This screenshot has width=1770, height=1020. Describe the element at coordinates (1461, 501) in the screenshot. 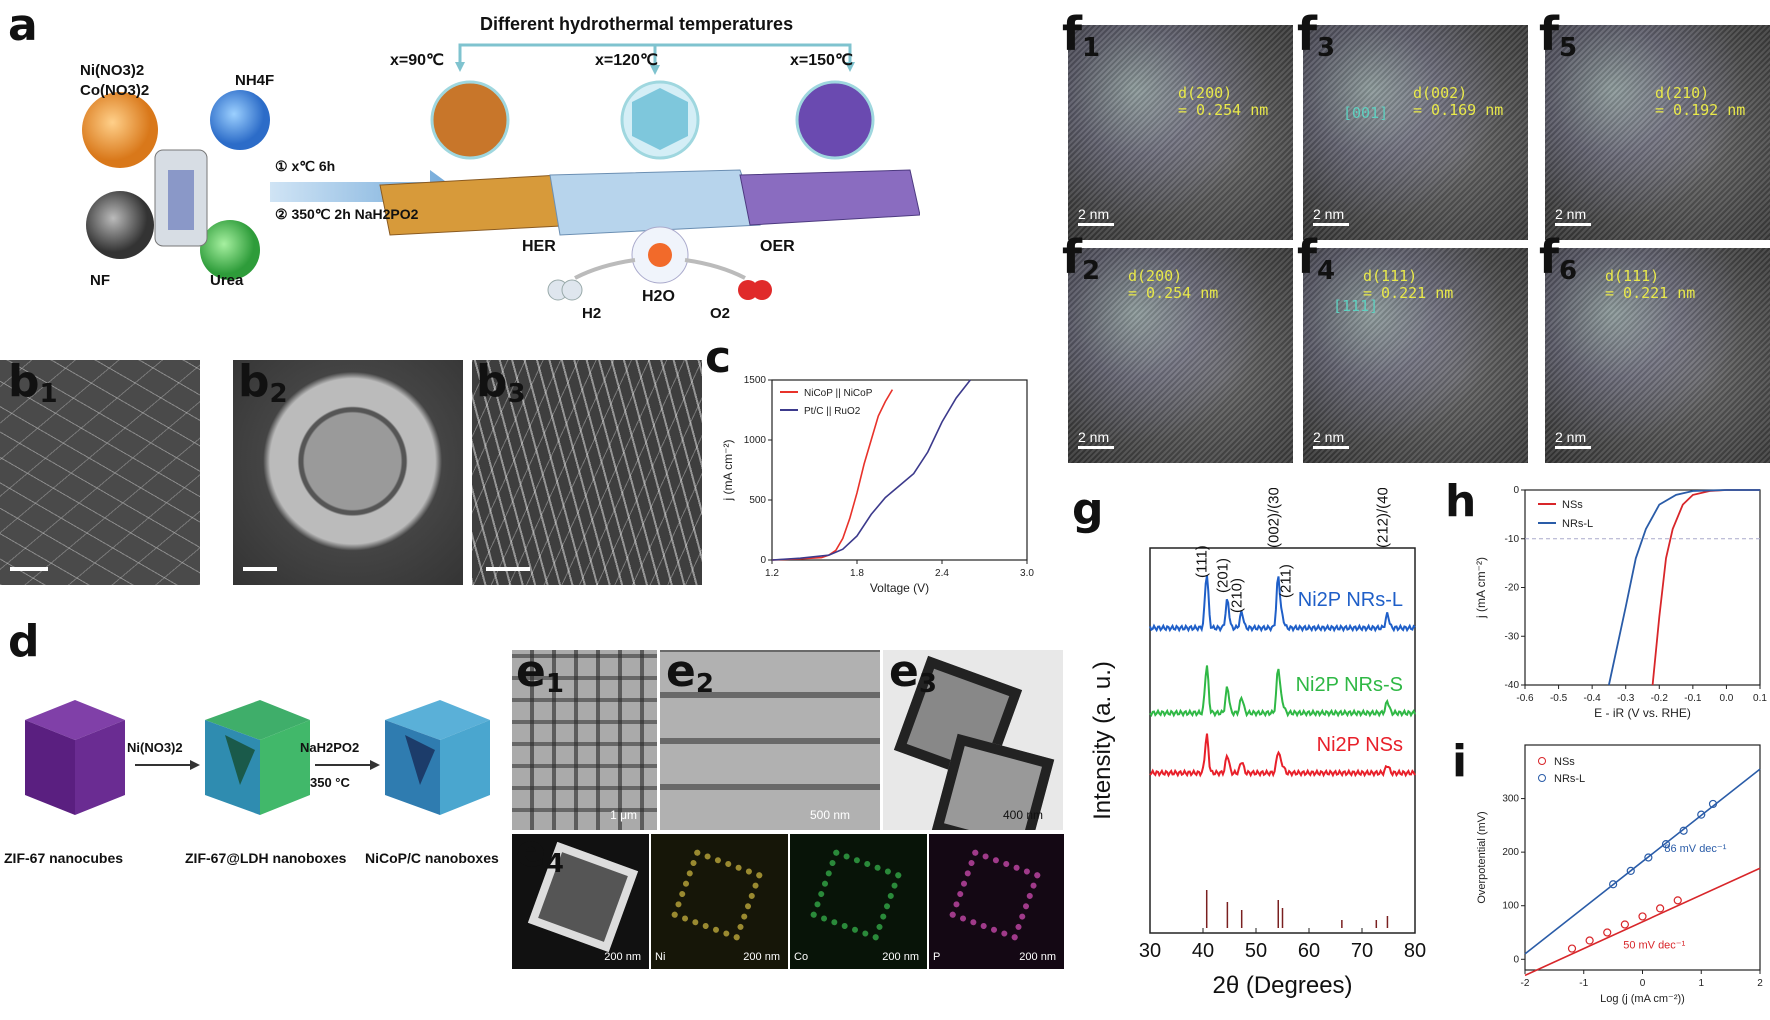

I see `panel-h-label: h` at that location.